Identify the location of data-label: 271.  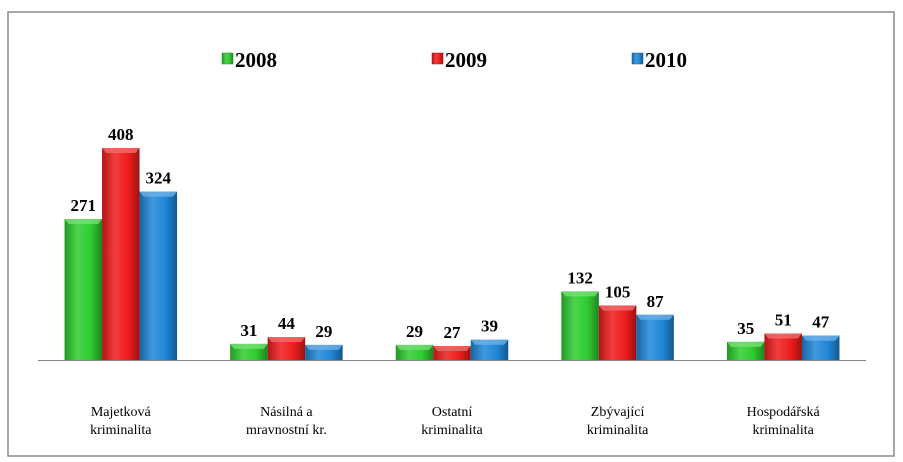
(84, 205).